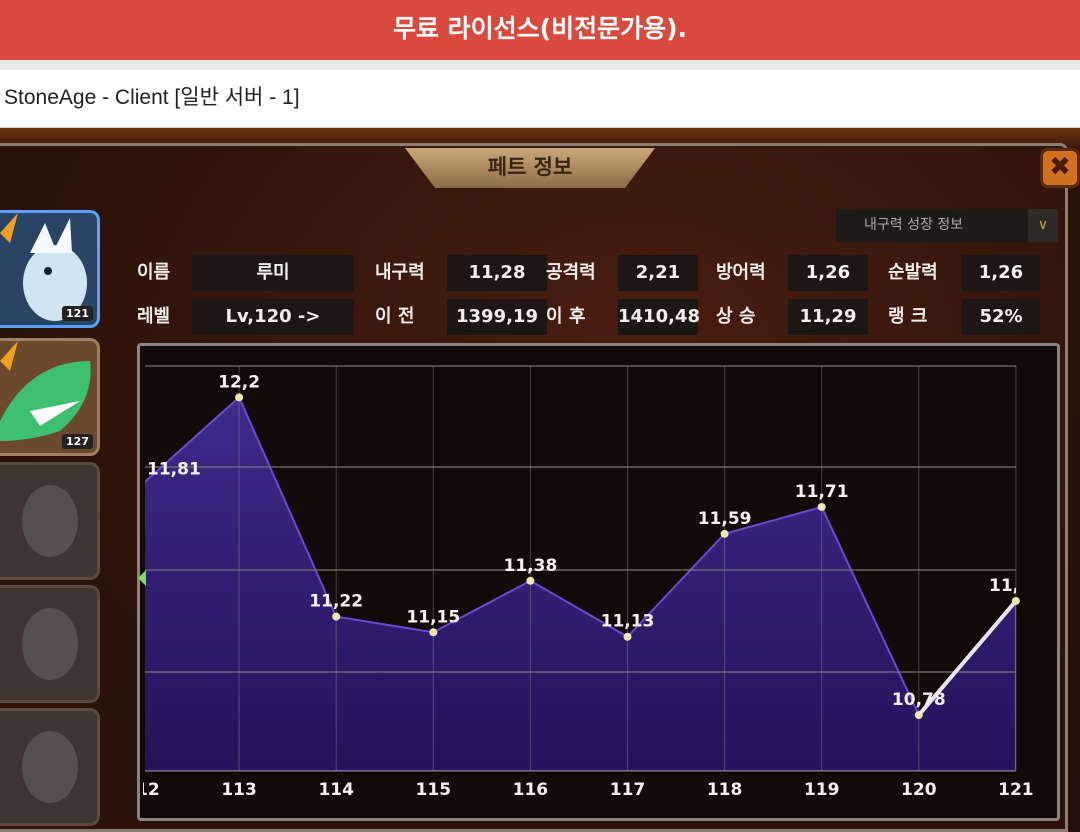 Image resolution: width=1080 pixels, height=832 pixels. I want to click on x-tick-label: 113, so click(239, 790).